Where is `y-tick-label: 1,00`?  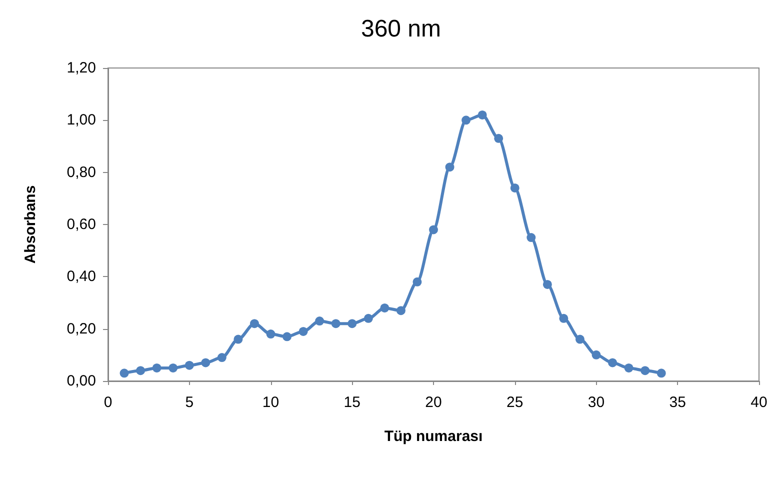
y-tick-label: 1,00 is located at coordinates (81, 120).